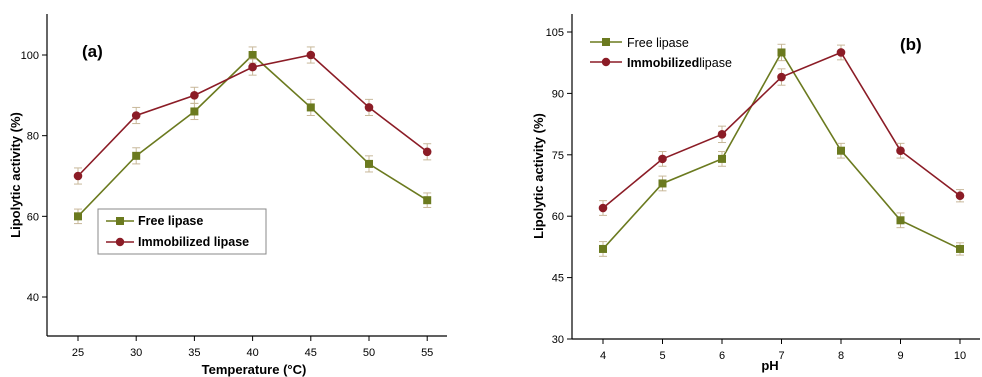 The height and width of the screenshot is (377, 982). Describe the element at coordinates (911, 44) in the screenshot. I see `panel-label: (b)` at that location.